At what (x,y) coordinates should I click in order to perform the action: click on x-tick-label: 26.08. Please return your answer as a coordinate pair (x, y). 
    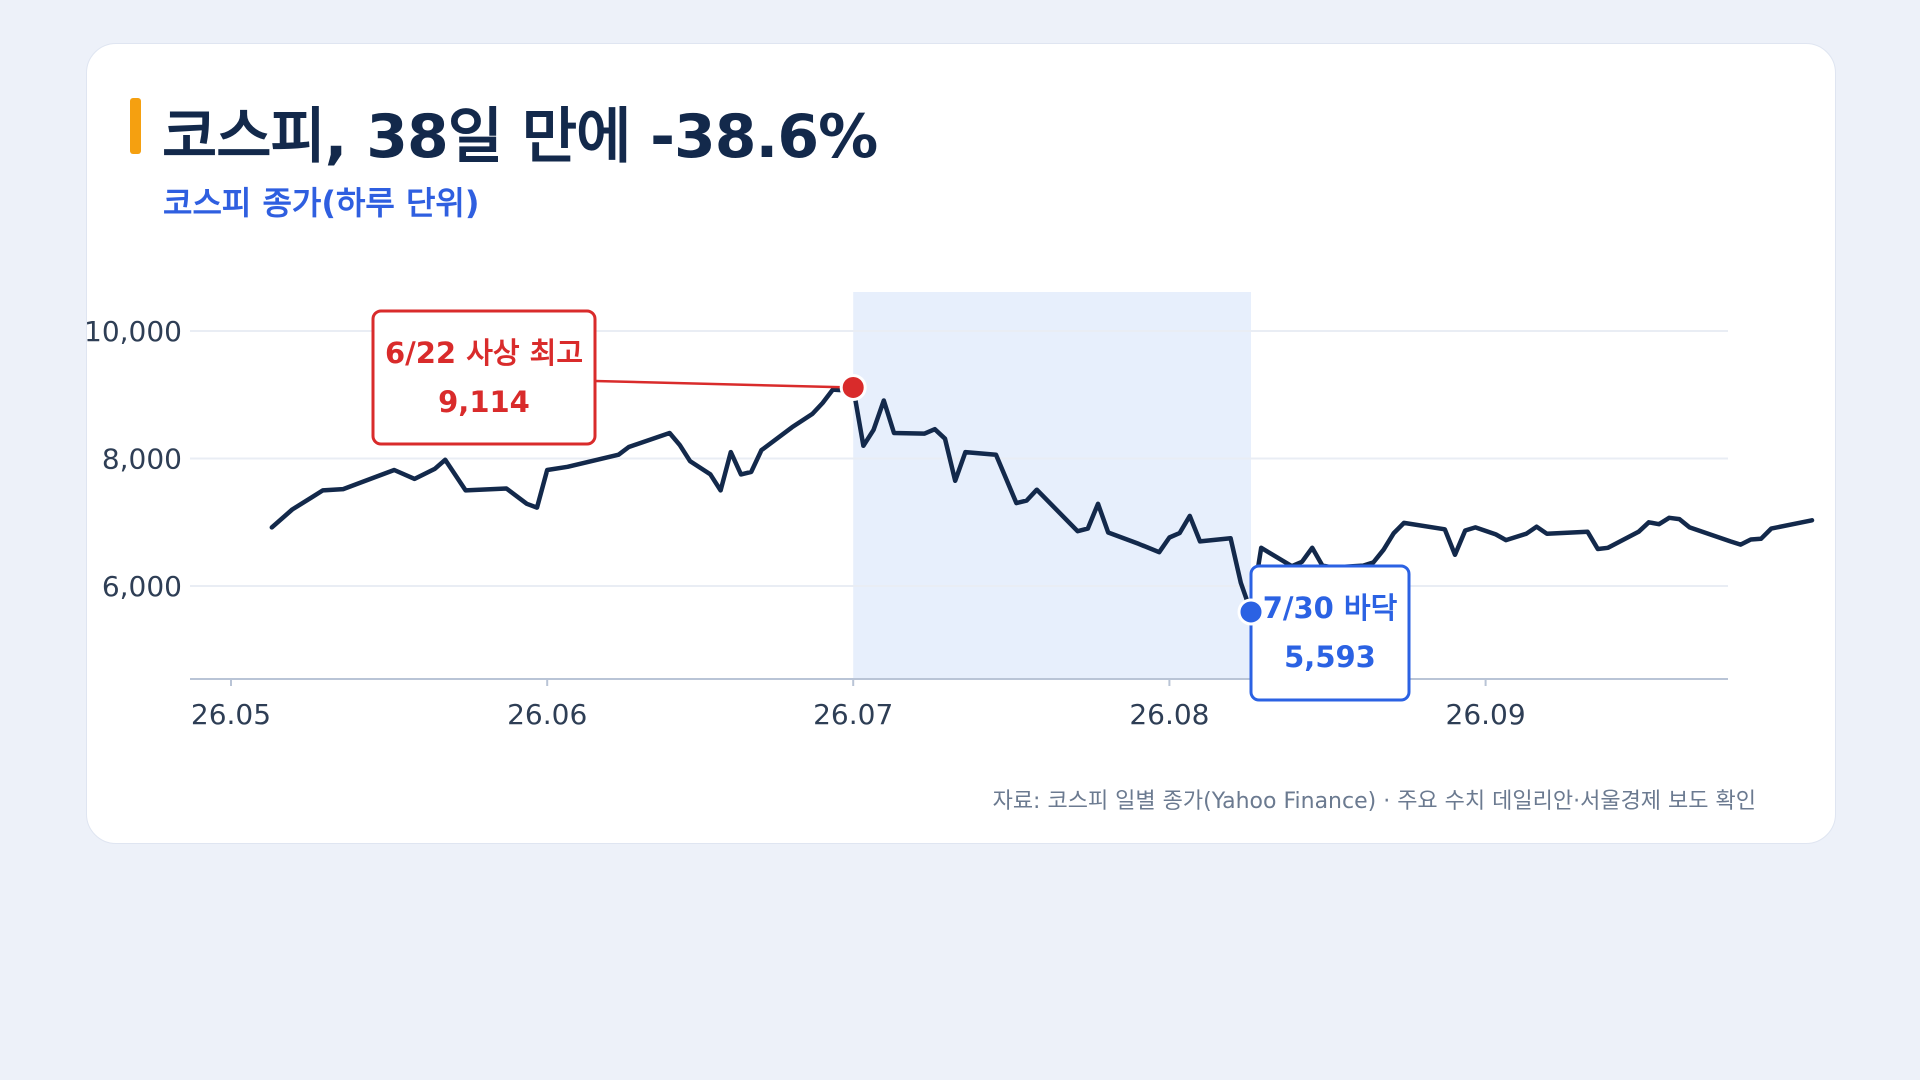
    Looking at the image, I should click on (1169, 714).